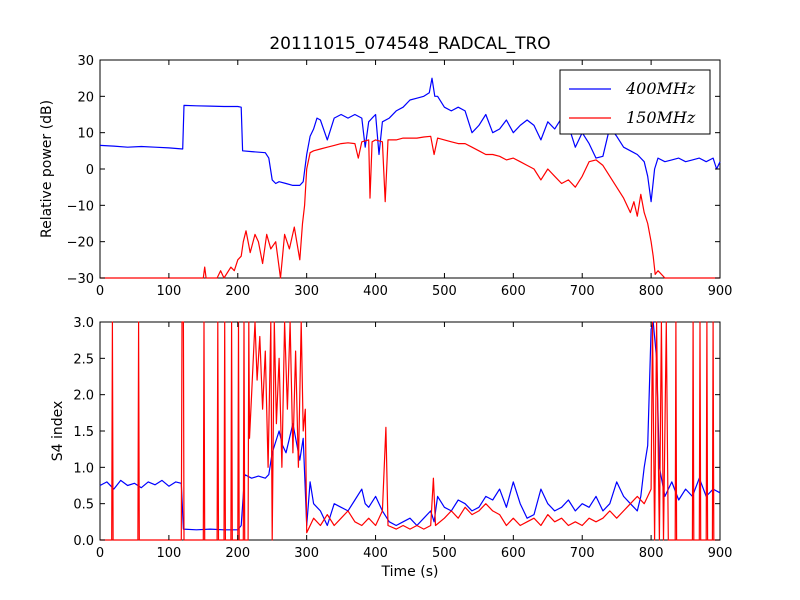 The height and width of the screenshot is (600, 800). What do you see at coordinates (651, 291) in the screenshot?
I see `power-x-tick-label: 800` at bounding box center [651, 291].